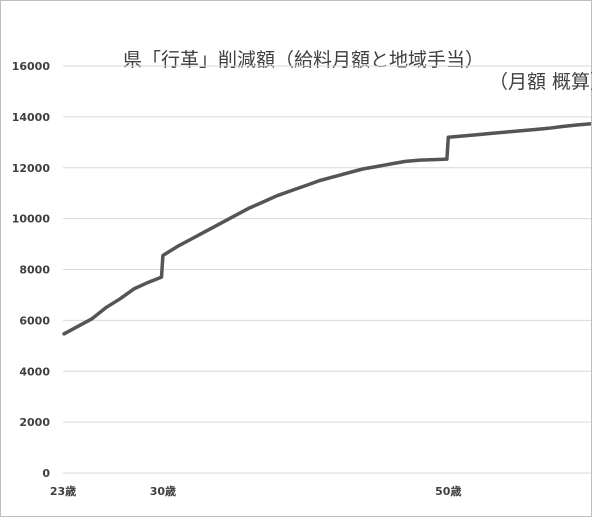  I want to click on y-tick-label: 12000, so click(31, 168).